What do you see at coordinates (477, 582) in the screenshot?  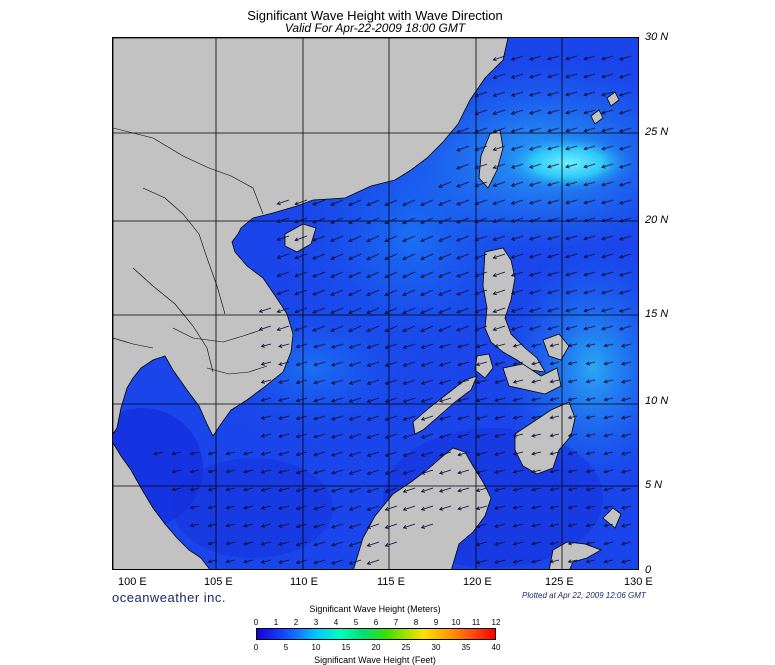 I see `lon-label-120e: 120 E` at bounding box center [477, 582].